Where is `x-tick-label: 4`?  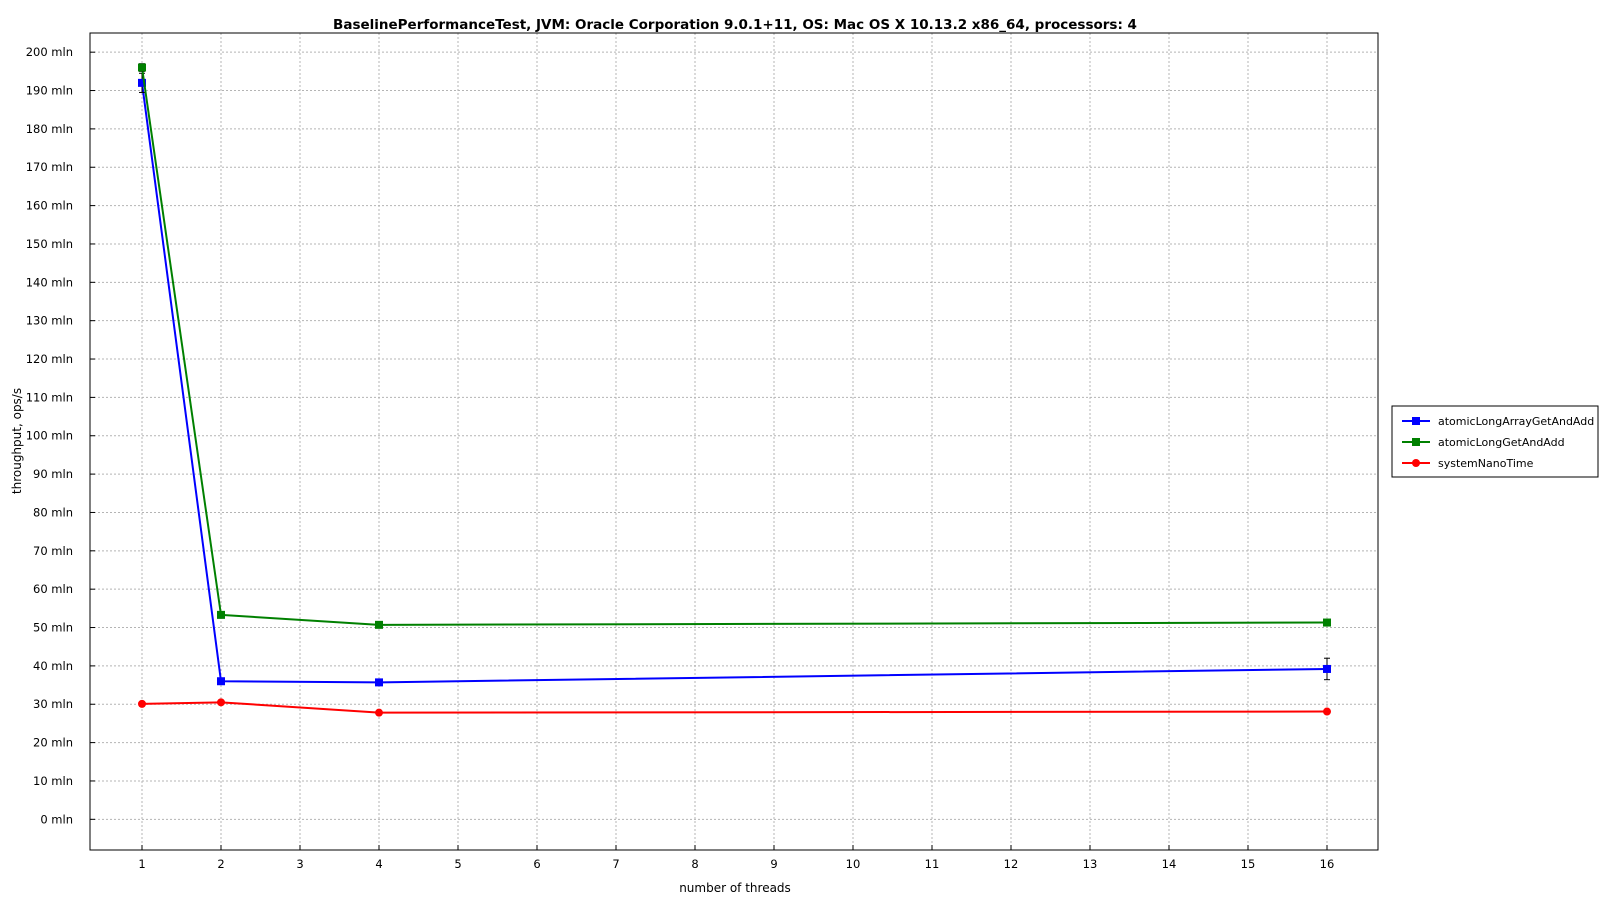
x-tick-label: 4 is located at coordinates (378, 864).